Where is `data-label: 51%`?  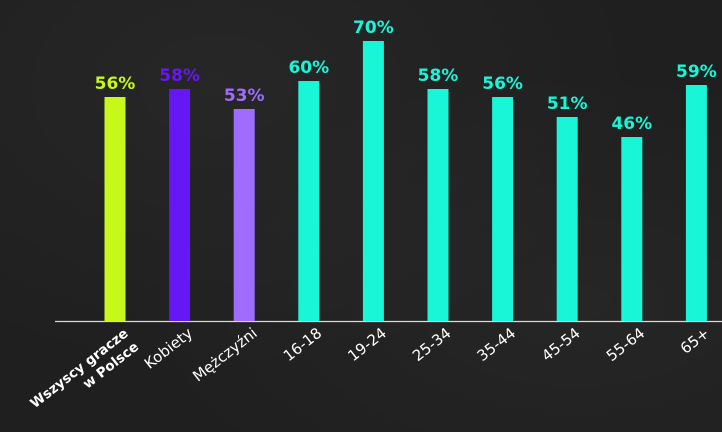 data-label: 51% is located at coordinates (567, 104).